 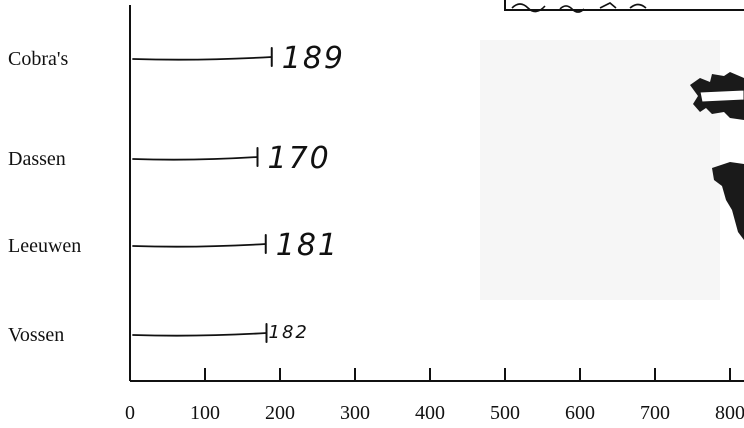 I want to click on x-tick-label: 500, so click(x=505, y=412).